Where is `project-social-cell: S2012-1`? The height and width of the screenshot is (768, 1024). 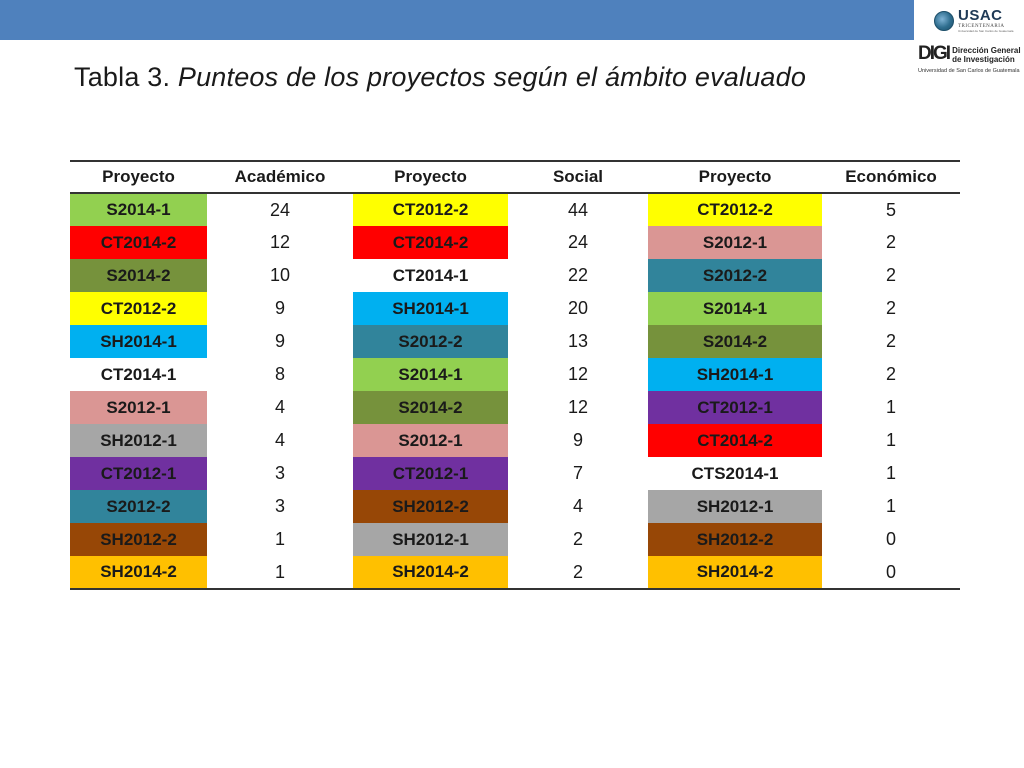
project-social-cell: S2012-1 is located at coordinates (430, 440).